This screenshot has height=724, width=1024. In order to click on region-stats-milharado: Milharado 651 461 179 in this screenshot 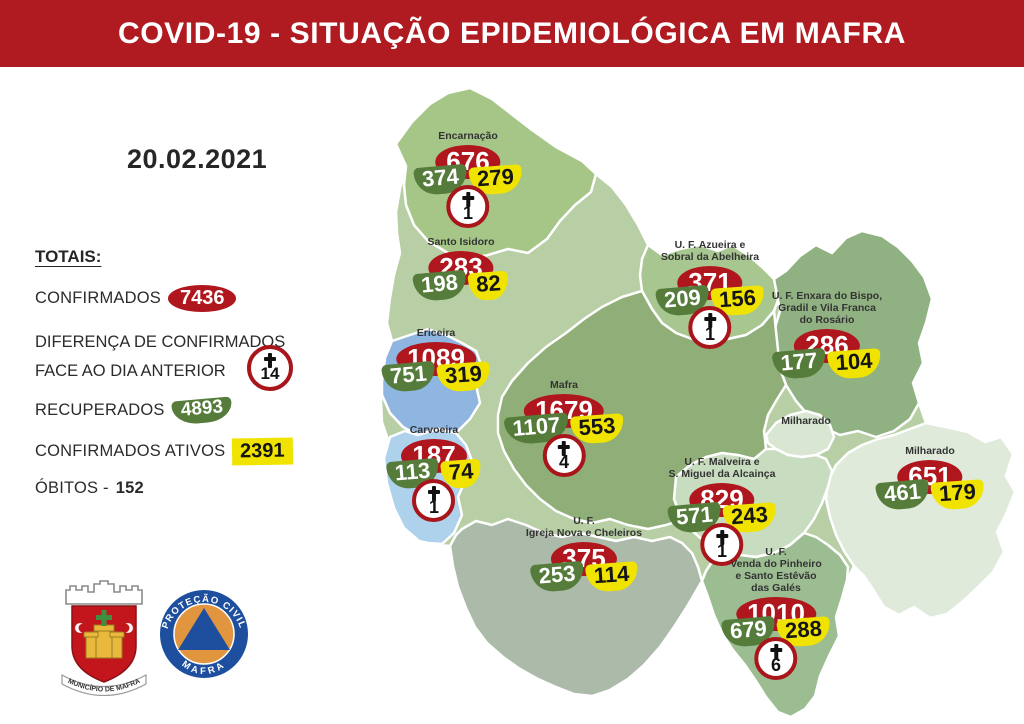, I will do `click(930, 478)`.